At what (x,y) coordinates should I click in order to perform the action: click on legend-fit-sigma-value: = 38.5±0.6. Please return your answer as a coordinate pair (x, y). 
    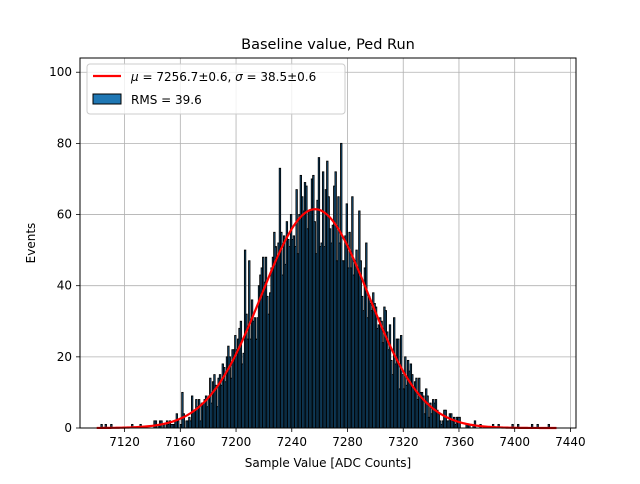
    Looking at the image, I should click on (280, 77).